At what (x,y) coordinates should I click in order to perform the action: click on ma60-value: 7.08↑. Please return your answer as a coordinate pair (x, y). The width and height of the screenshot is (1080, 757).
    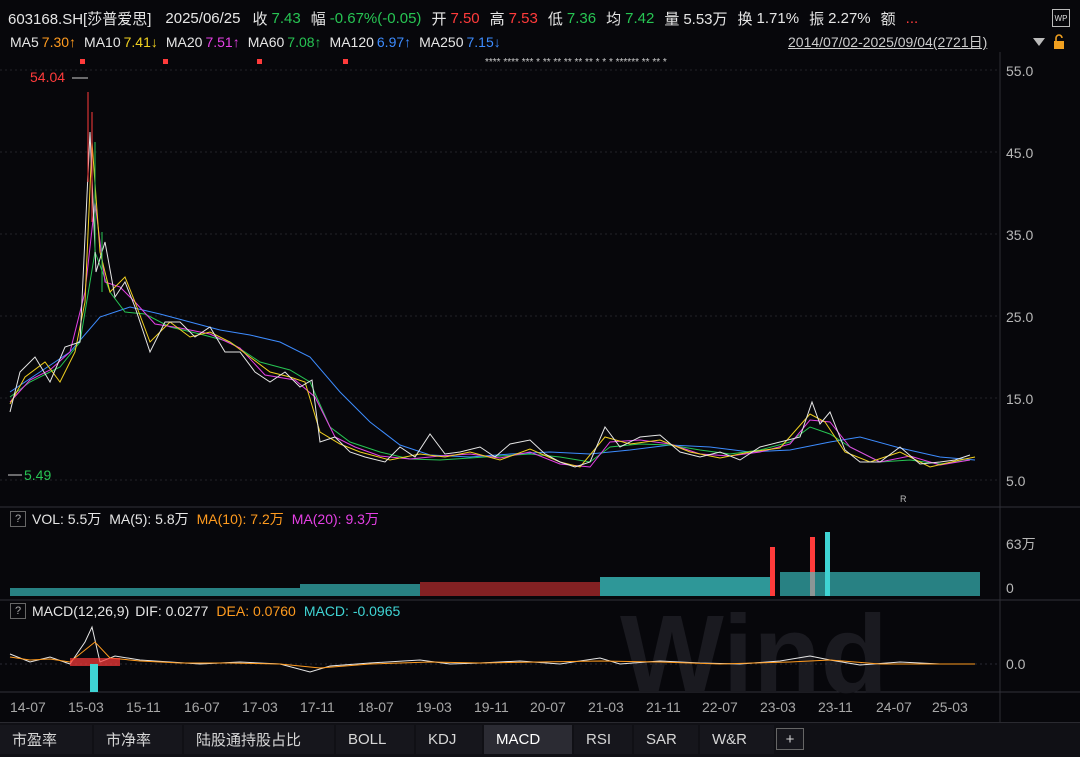
    Looking at the image, I should click on (304, 42).